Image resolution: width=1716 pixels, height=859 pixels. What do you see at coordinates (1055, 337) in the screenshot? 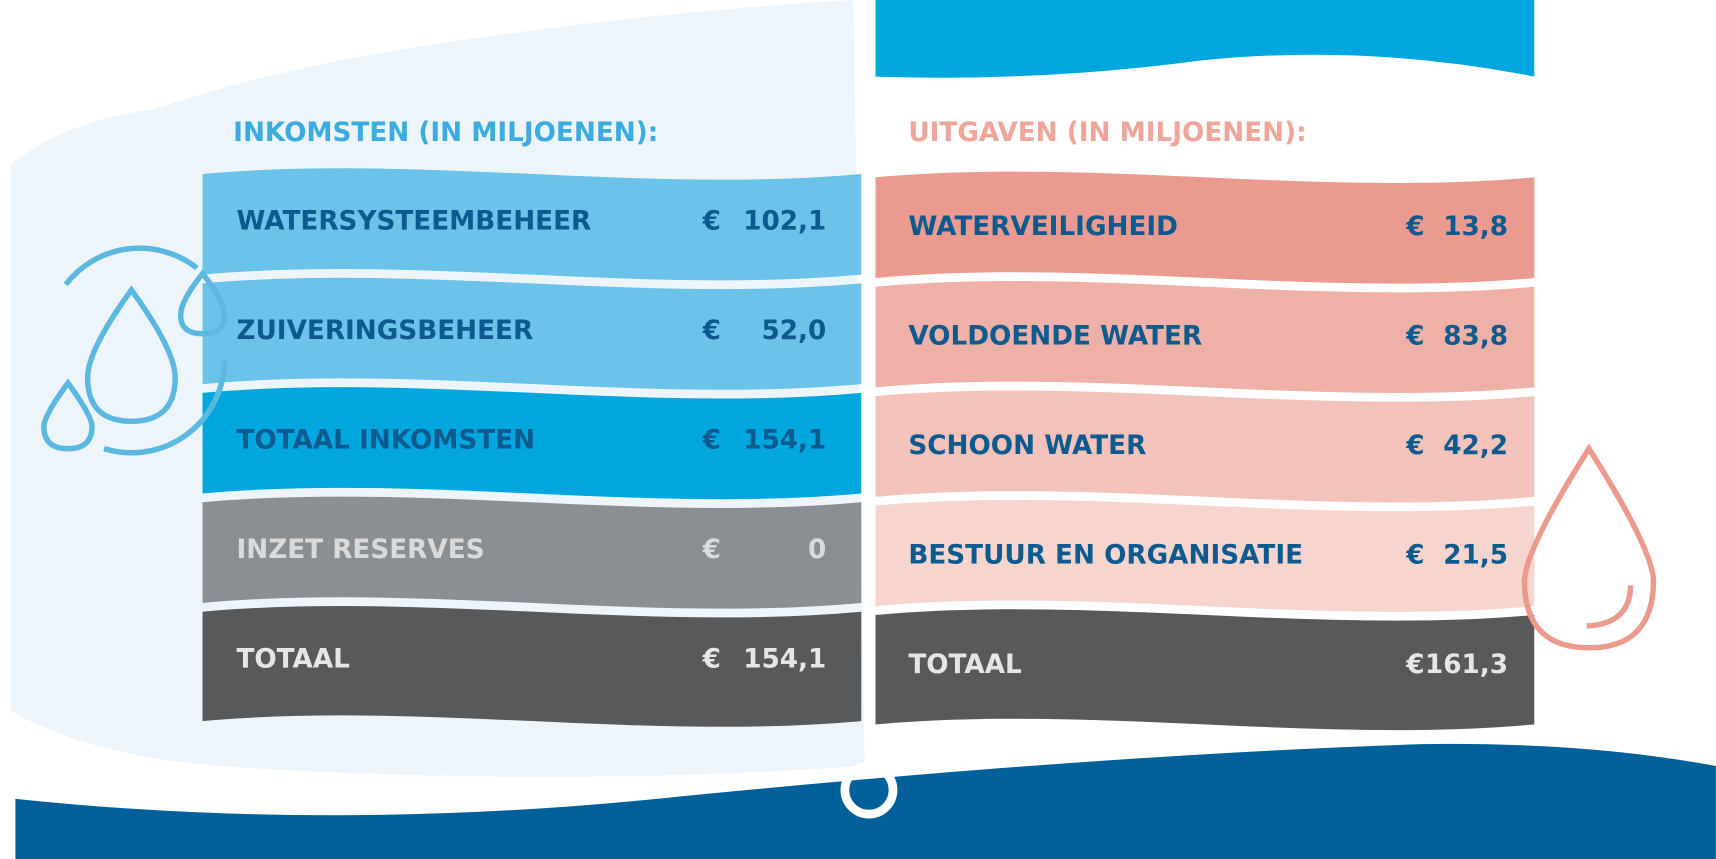
I see `row-label: VOLDOENDE WATER` at bounding box center [1055, 337].